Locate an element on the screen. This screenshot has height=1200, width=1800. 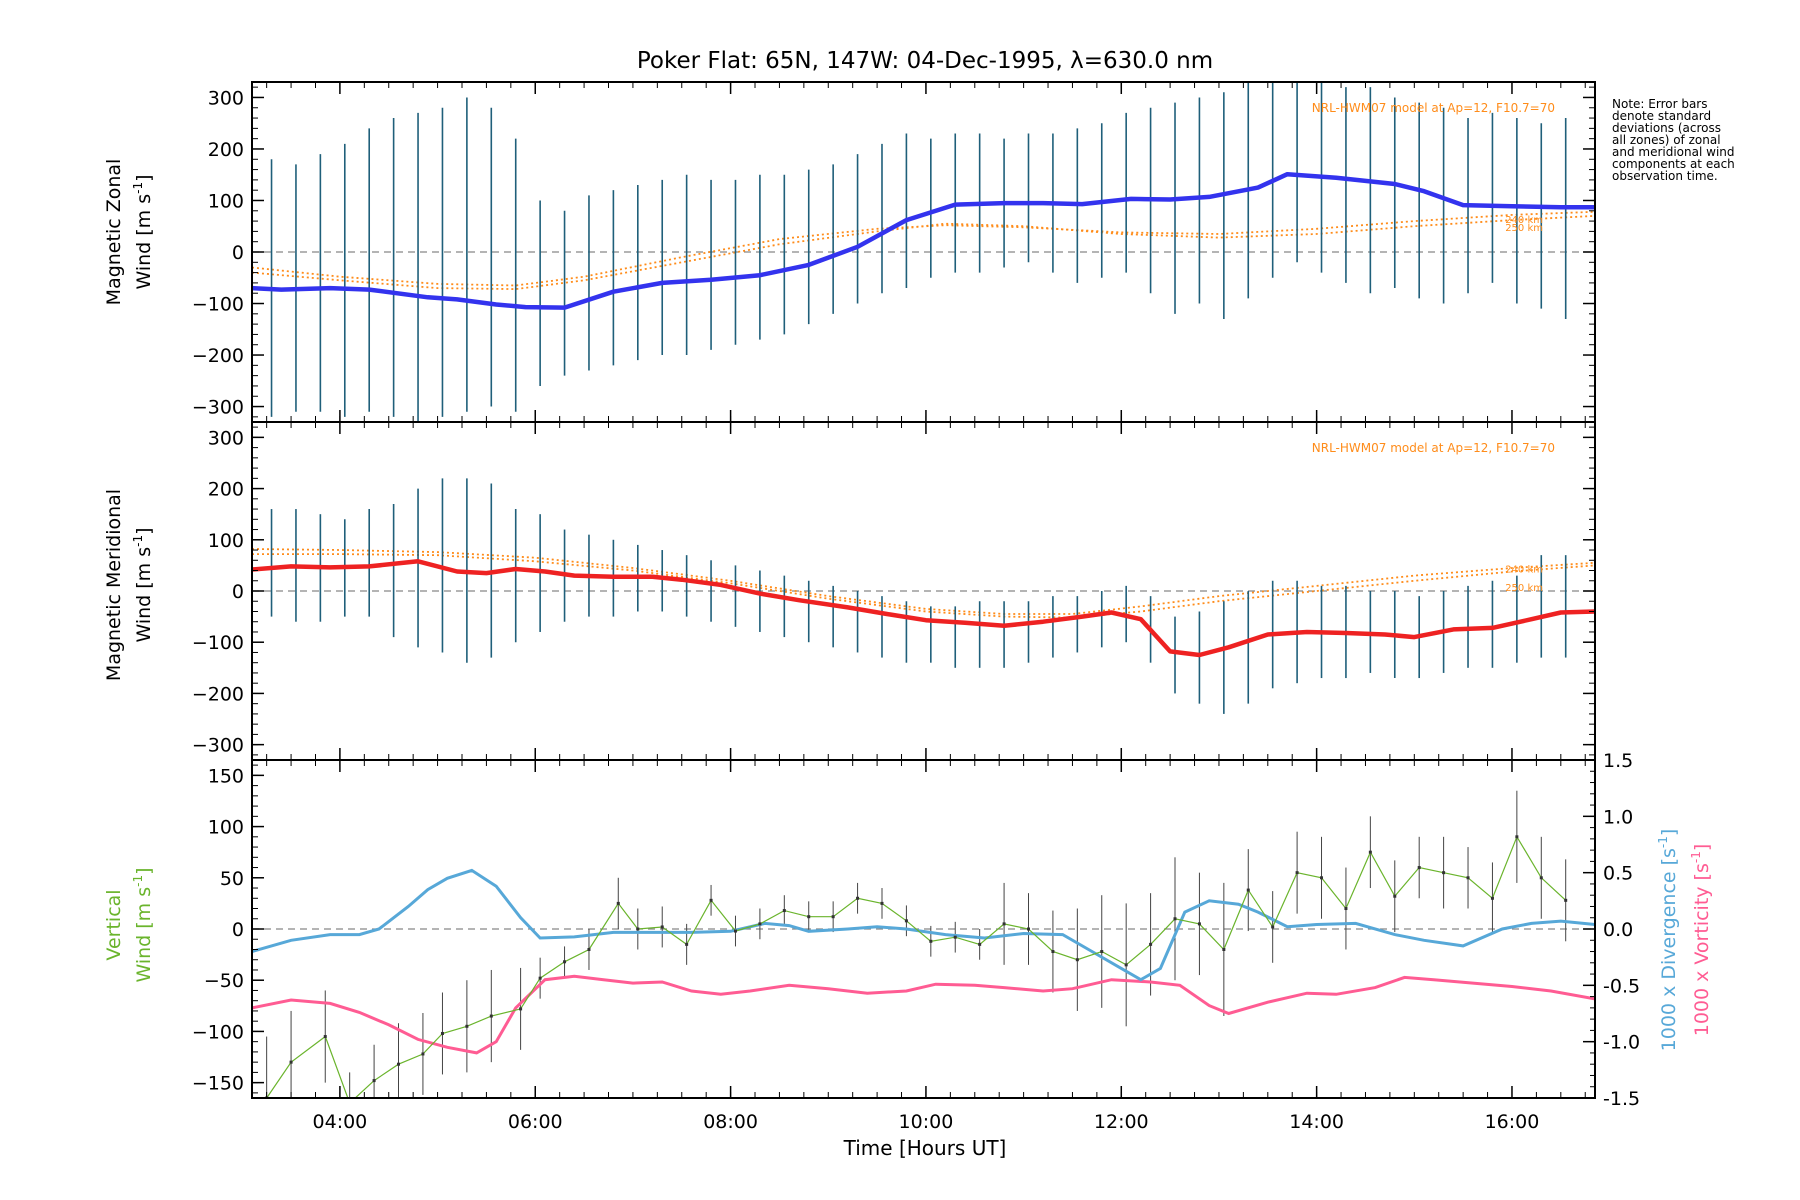
y2-tick-label: 1.0 is located at coordinates (1618, 817).